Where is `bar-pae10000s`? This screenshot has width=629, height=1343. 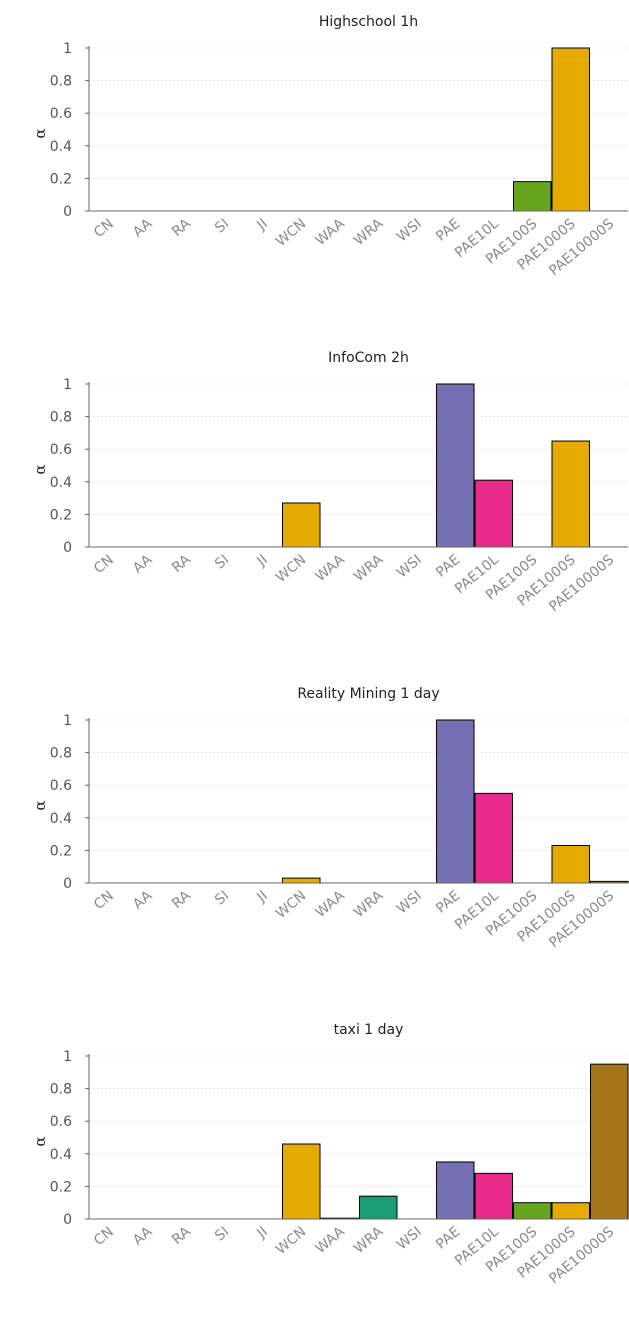
bar-pae10000s is located at coordinates (609, 1141).